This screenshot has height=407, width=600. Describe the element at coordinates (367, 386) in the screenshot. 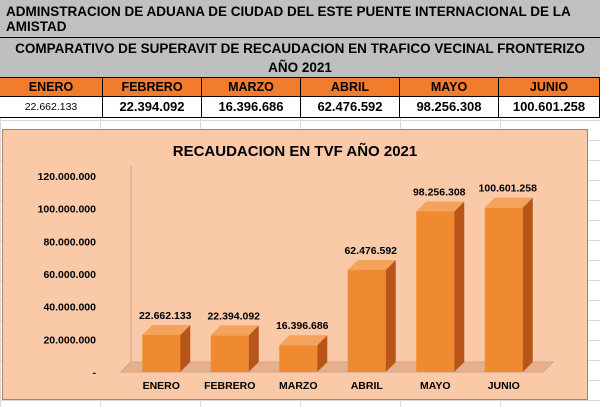

I see `x-tick-label: ABRIL` at that location.